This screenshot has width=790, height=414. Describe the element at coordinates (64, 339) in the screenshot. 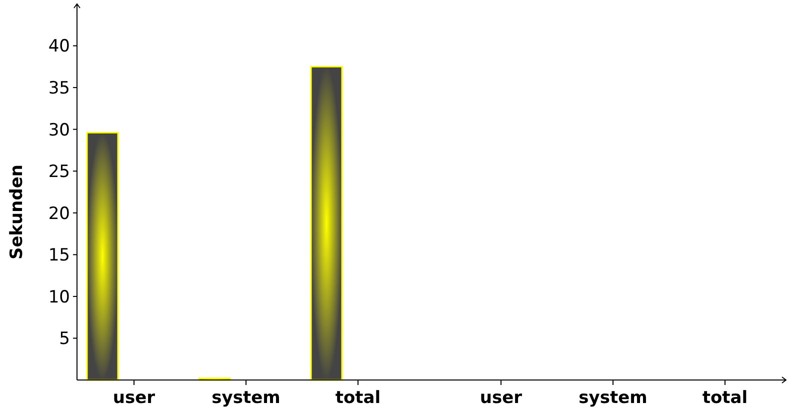

I see `y-tick-label: 5` at that location.